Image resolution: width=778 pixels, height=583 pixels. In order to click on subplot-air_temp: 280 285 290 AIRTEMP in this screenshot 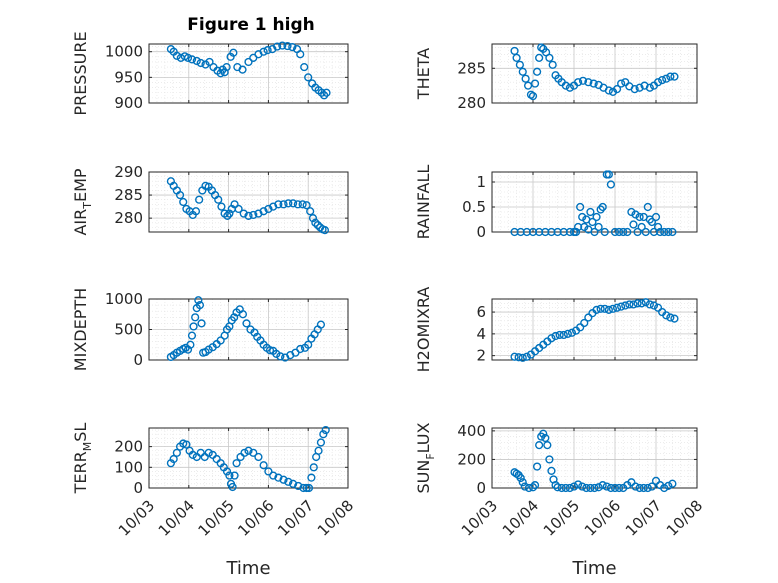, I will do `click(210, 199)`.